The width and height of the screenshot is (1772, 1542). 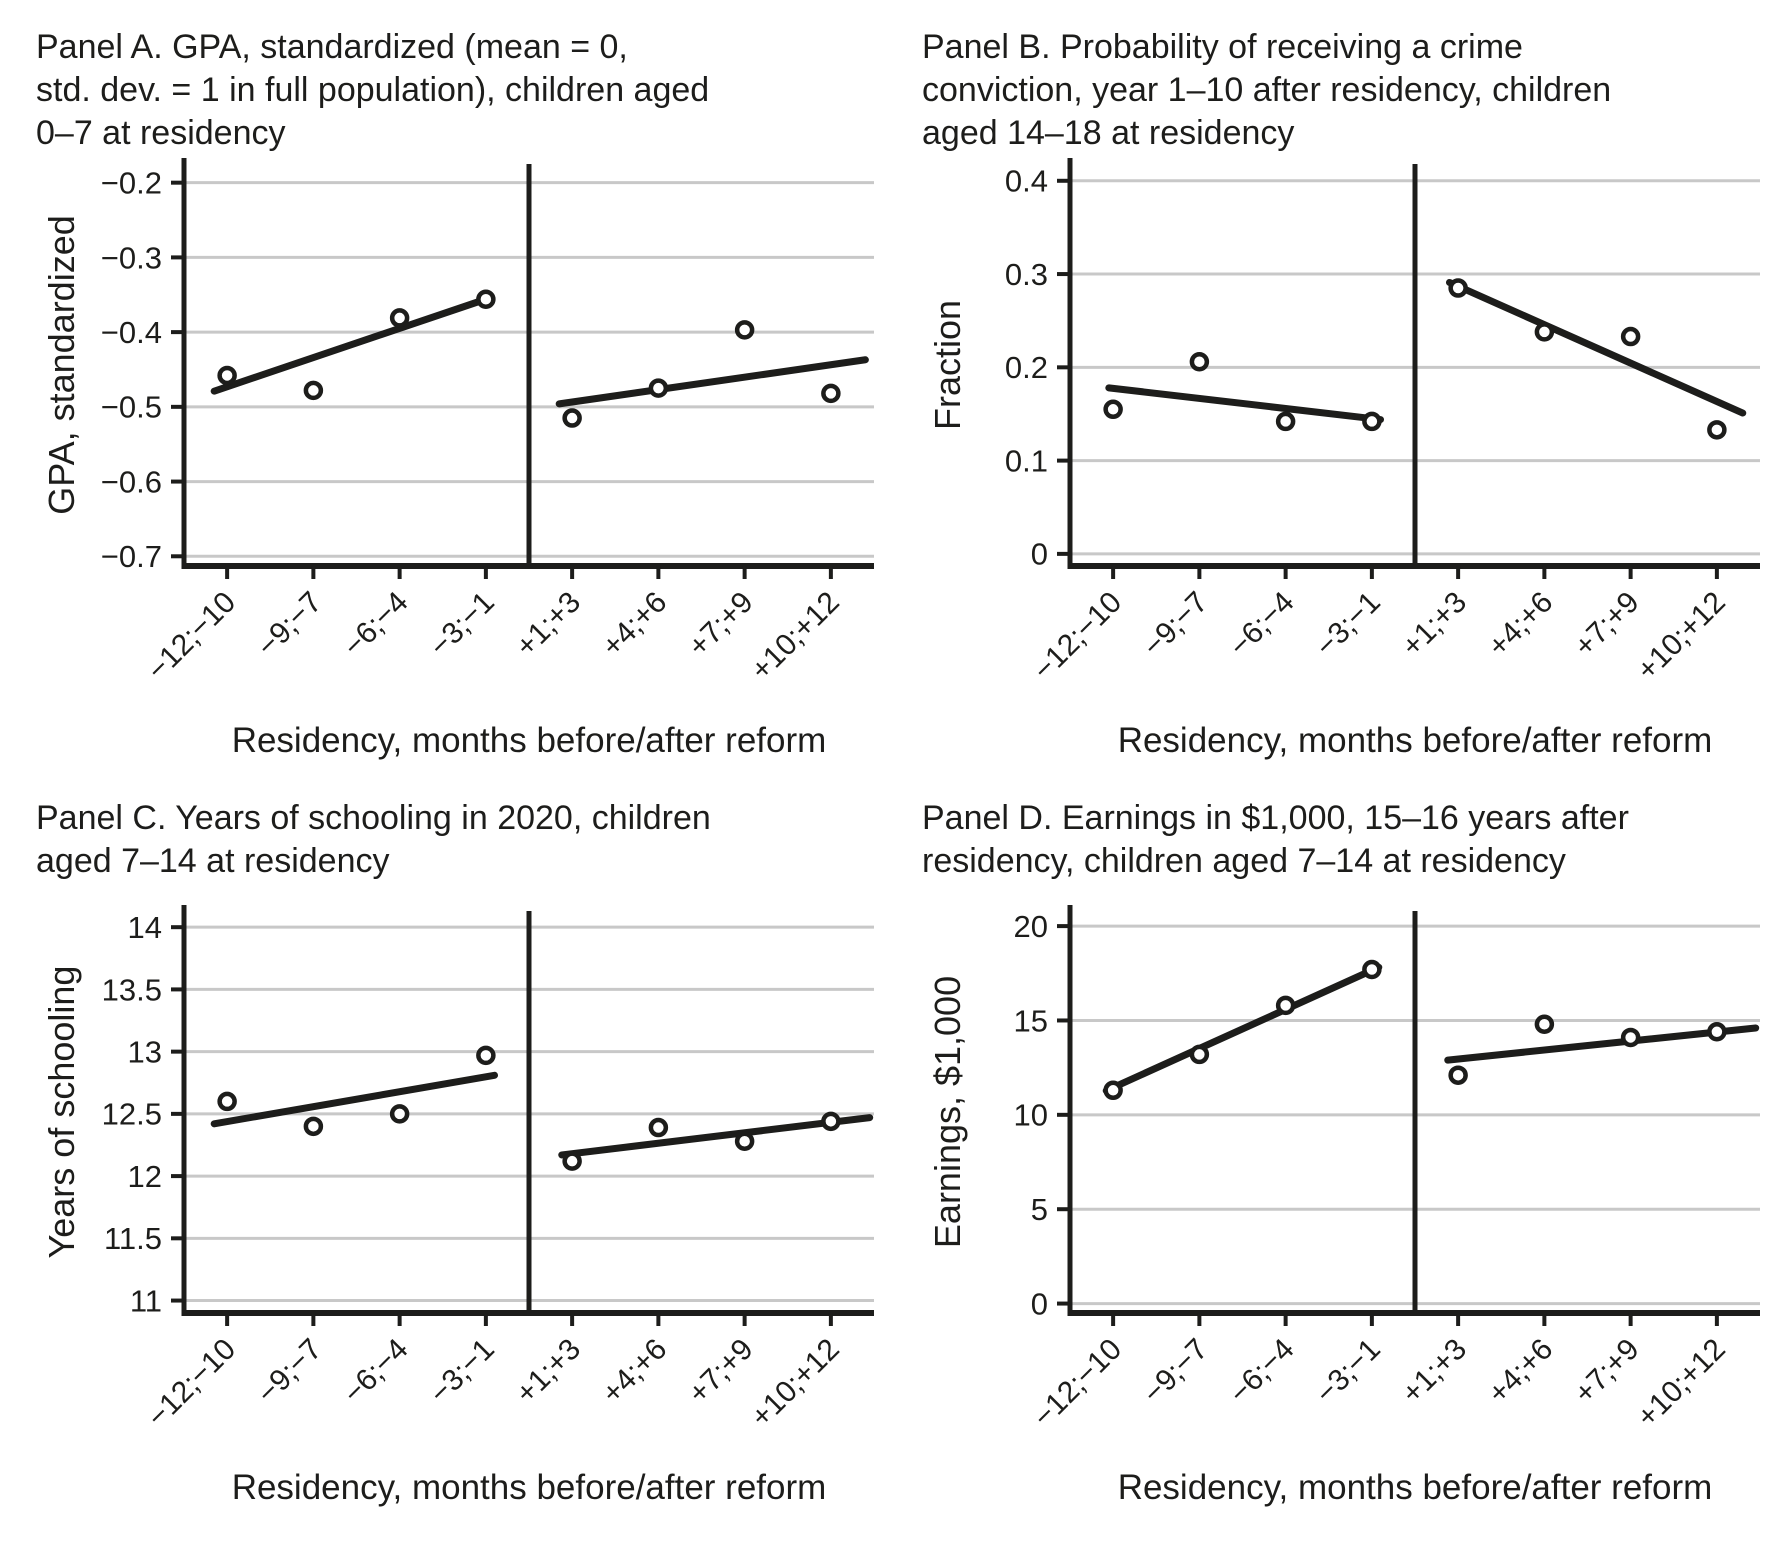 I want to click on panel-c-title-line: aged 7–14 at residency, so click(x=213, y=860).